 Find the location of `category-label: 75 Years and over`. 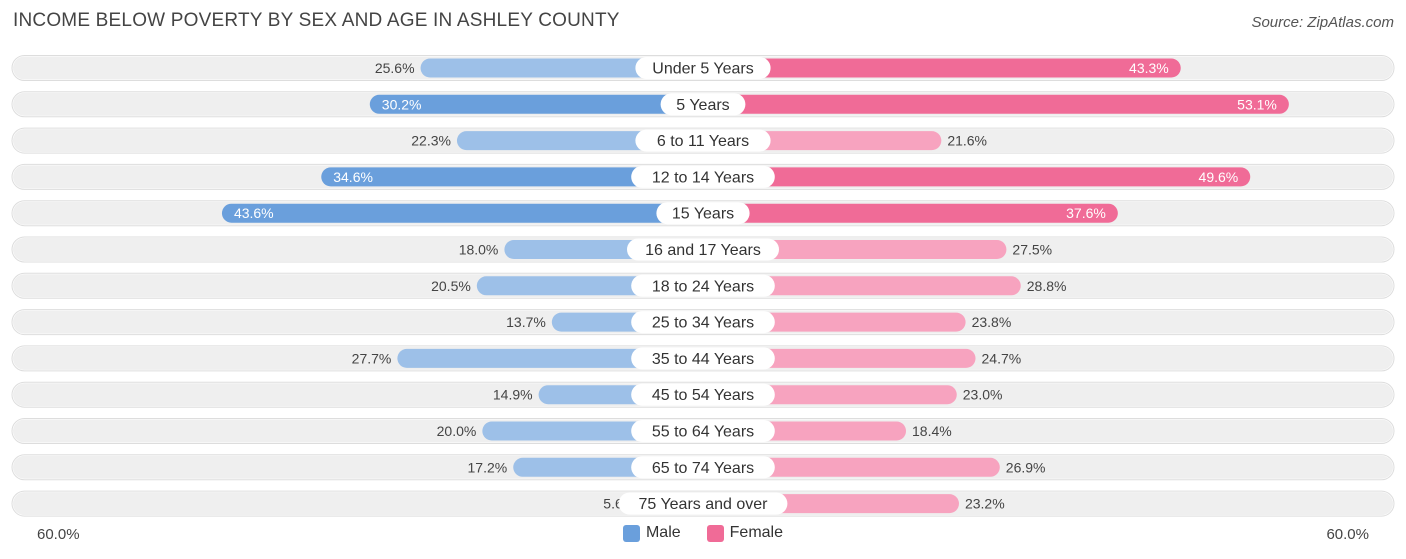

category-label: 75 Years and over is located at coordinates (704, 504).